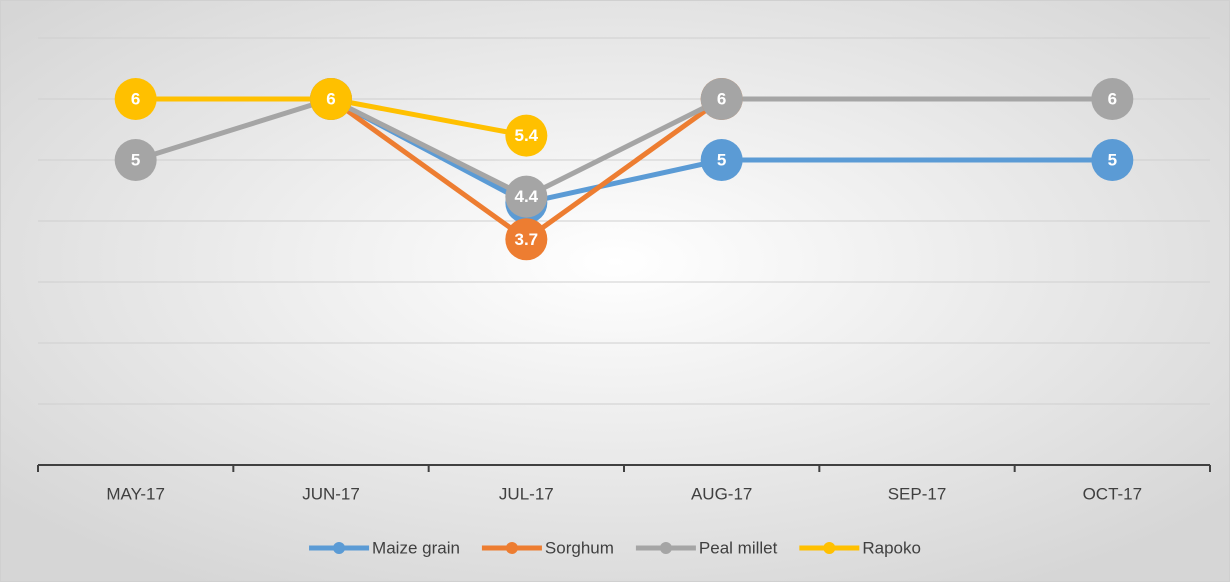 Image resolution: width=1230 pixels, height=587 pixels. What do you see at coordinates (891, 547) in the screenshot?
I see `legend-label: Rapoko` at bounding box center [891, 547].